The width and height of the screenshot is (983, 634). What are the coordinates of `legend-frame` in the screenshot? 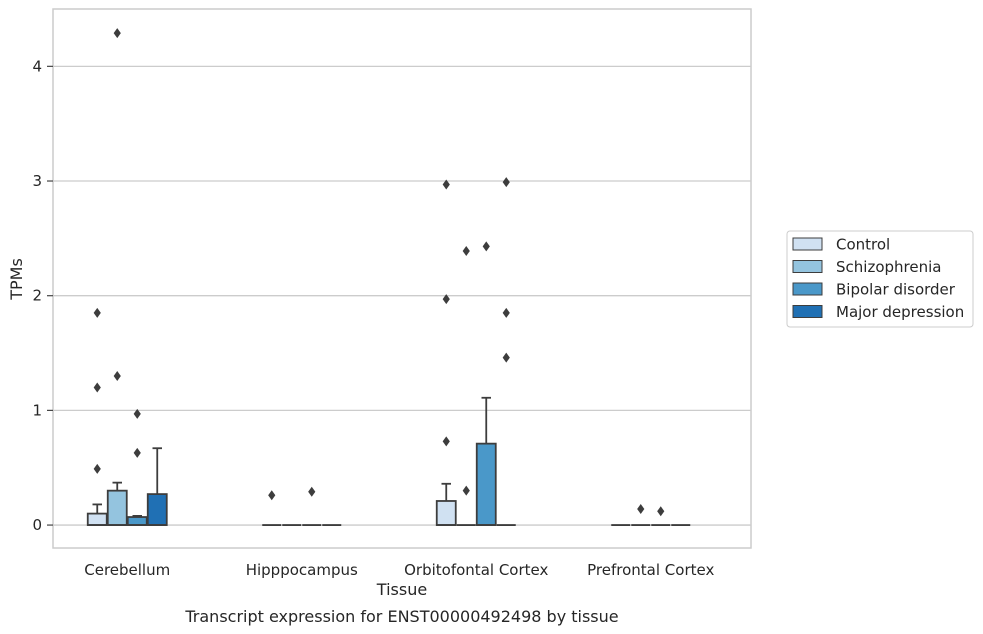 It's located at (880, 279).